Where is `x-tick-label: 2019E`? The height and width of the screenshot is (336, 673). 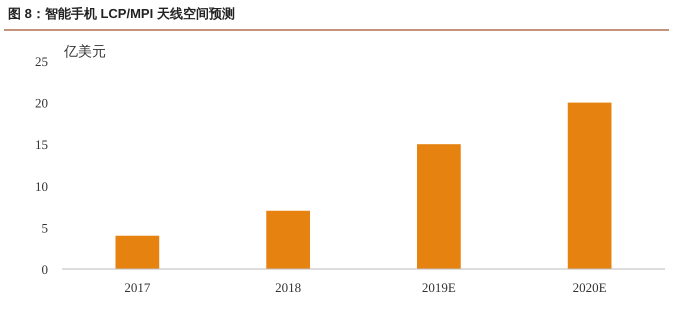
x-tick-label: 2019E is located at coordinates (439, 287).